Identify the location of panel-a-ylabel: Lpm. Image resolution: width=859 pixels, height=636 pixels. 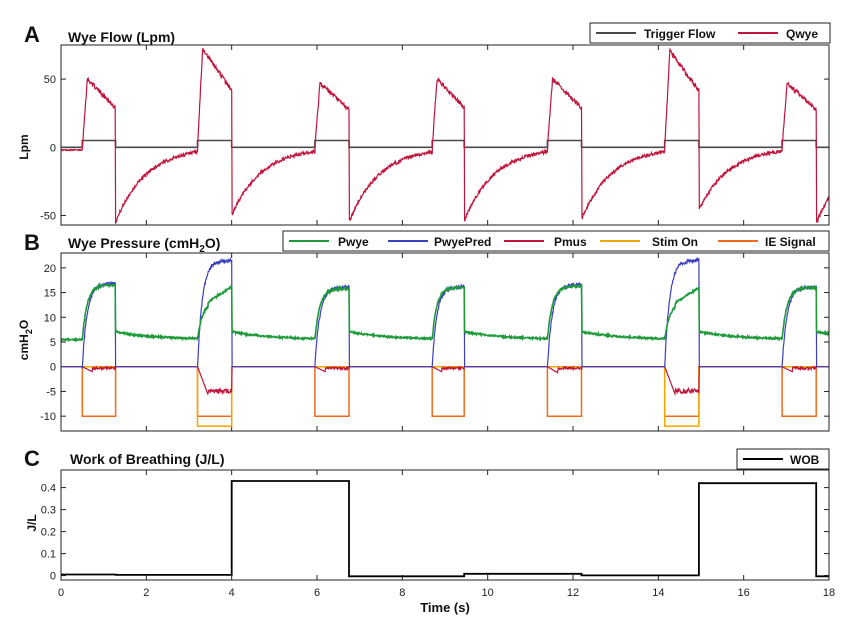
(24, 146).